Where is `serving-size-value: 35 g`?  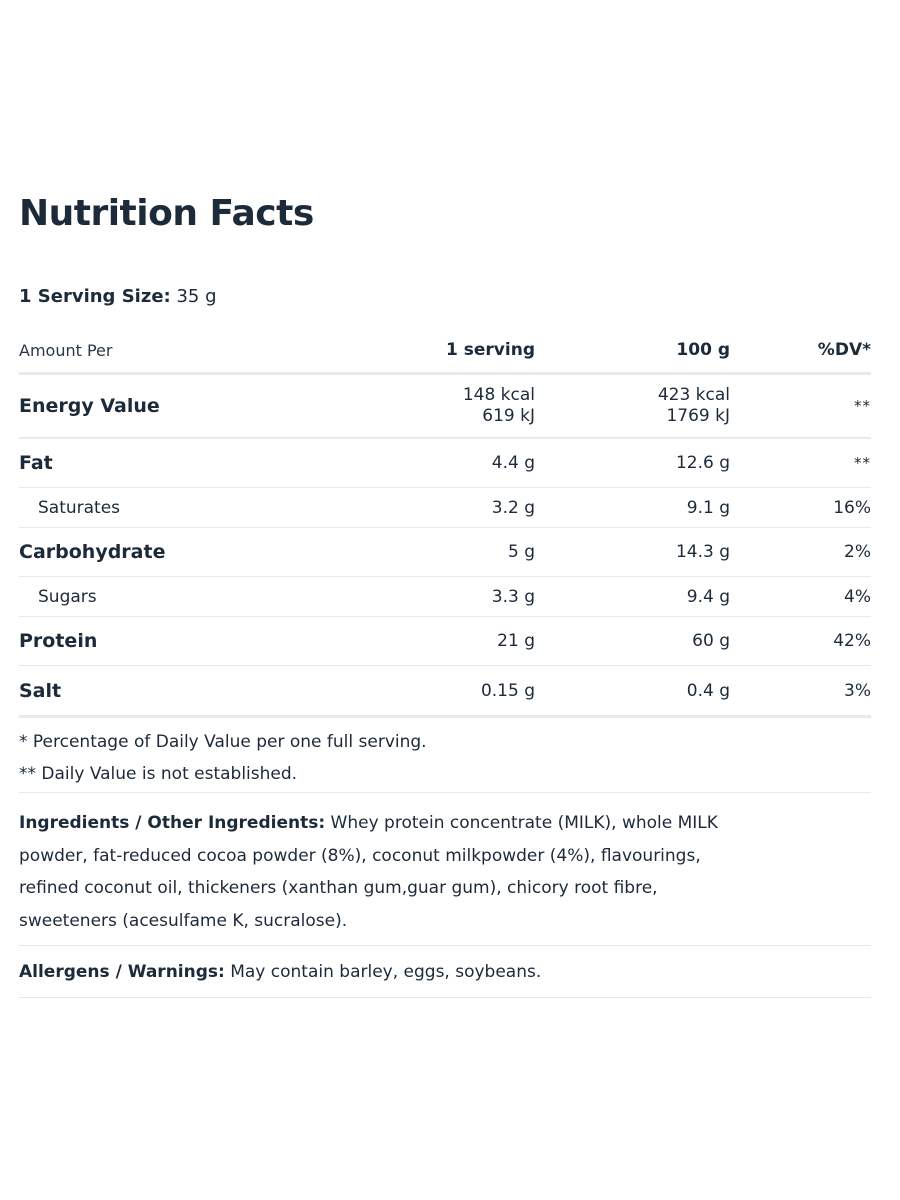
serving-size-value: 35 g is located at coordinates (196, 296).